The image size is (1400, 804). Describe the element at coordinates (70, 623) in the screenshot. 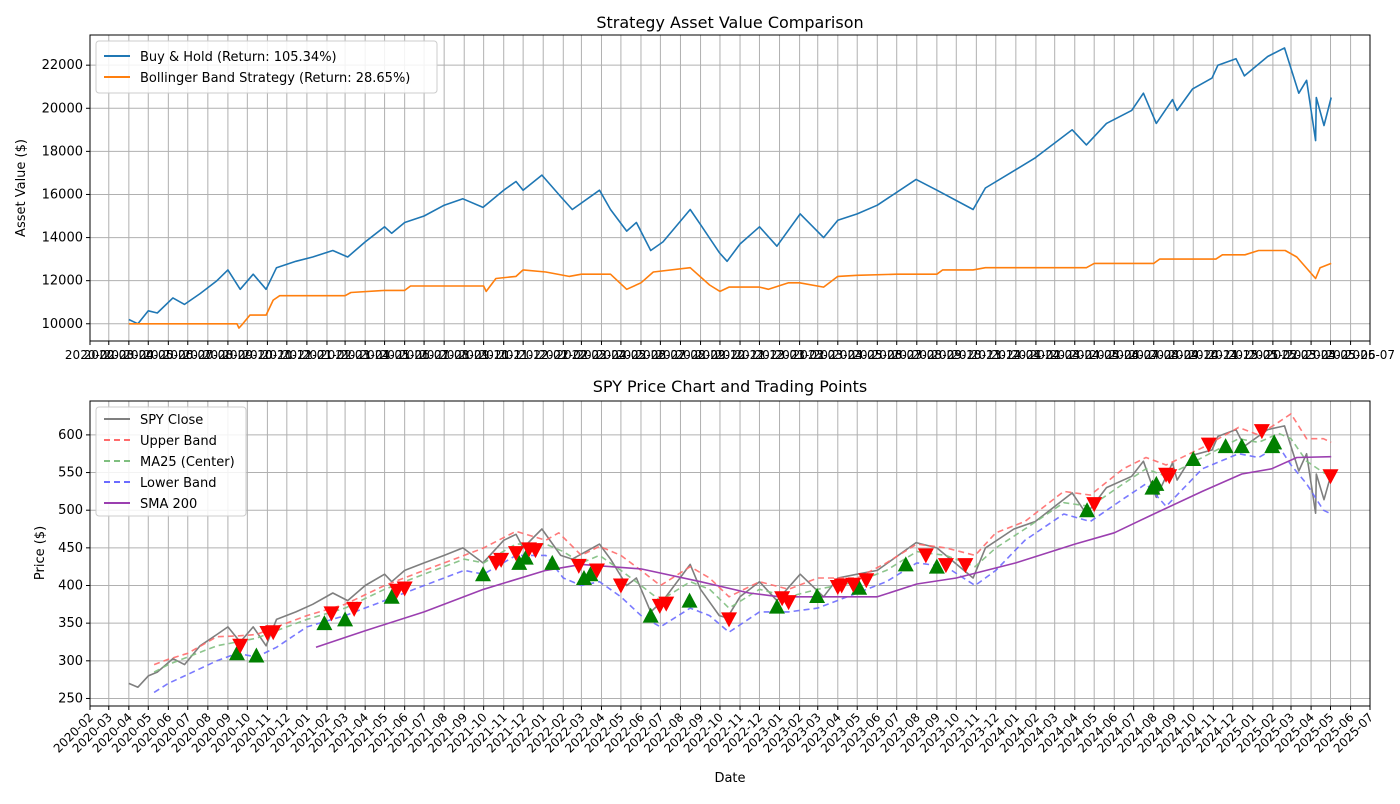

I see `y-tick-label: 350` at that location.